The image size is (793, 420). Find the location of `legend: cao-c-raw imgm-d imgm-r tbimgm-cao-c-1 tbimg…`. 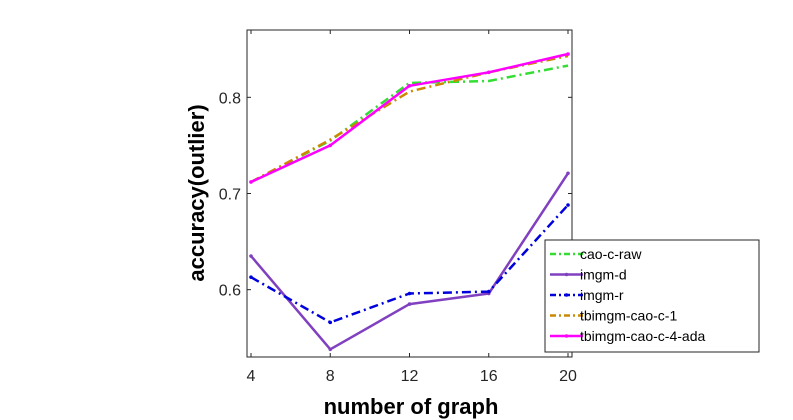

legend: cao-c-raw imgm-d imgm-r tbimgm-cao-c-1 tbimg… is located at coordinates (652, 296).